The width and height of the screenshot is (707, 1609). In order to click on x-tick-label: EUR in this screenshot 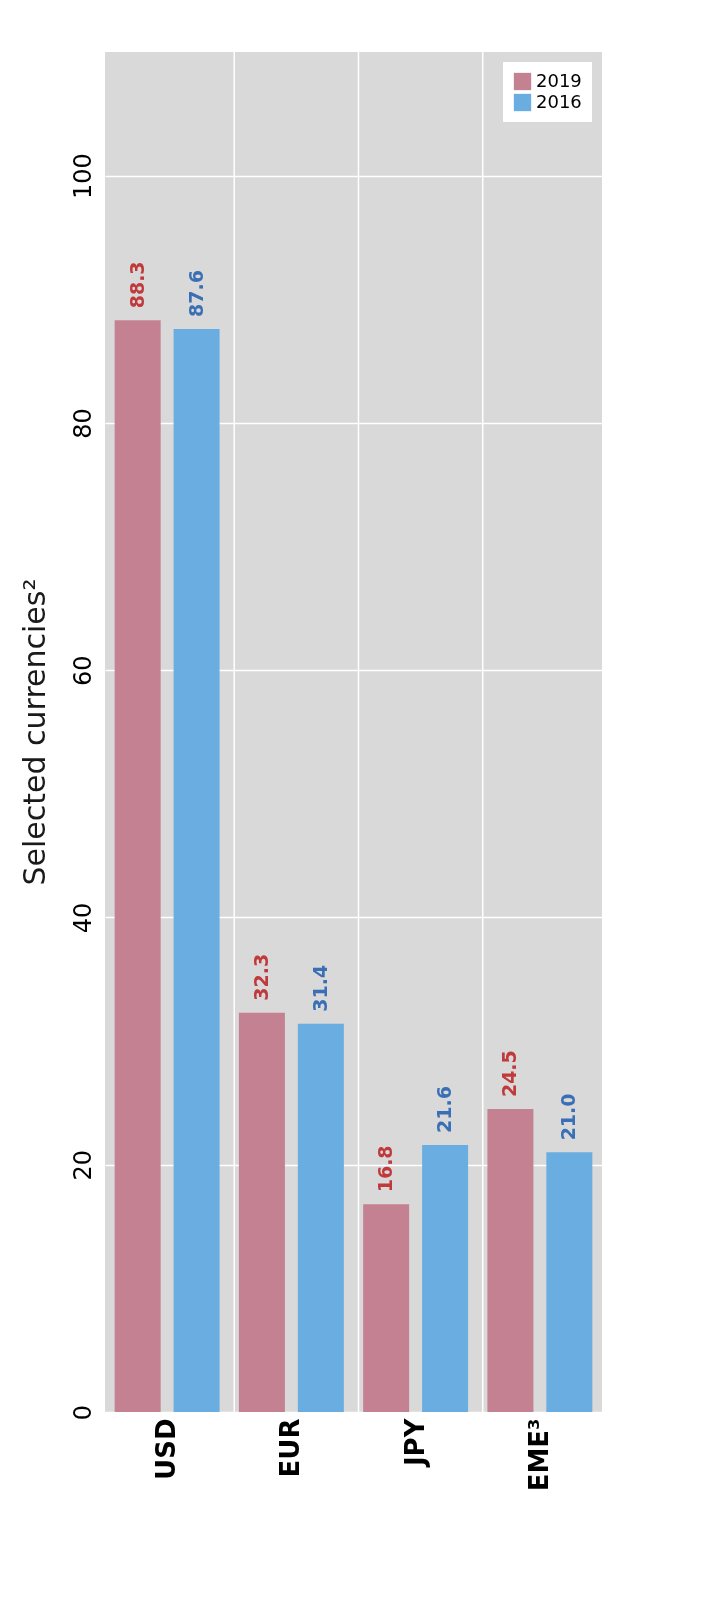, I will do `click(290, 1448)`.